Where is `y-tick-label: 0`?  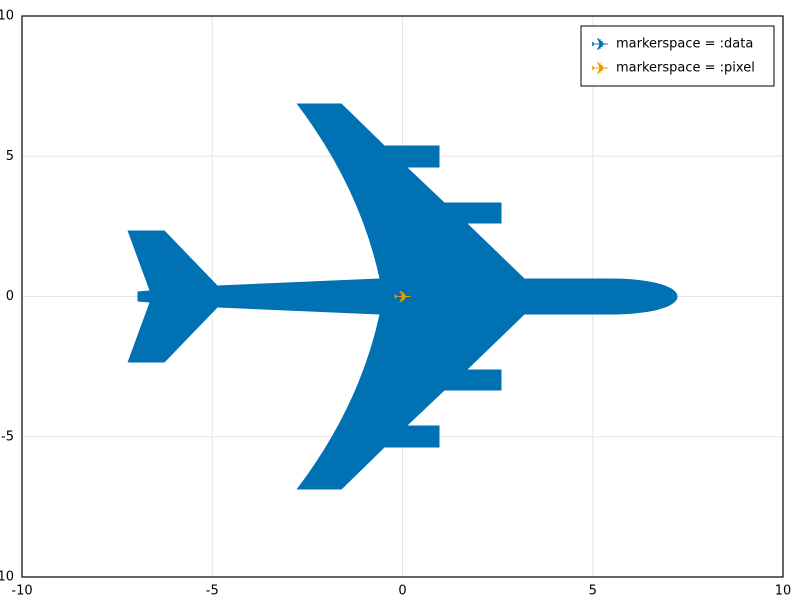 y-tick-label: 0 is located at coordinates (10, 296).